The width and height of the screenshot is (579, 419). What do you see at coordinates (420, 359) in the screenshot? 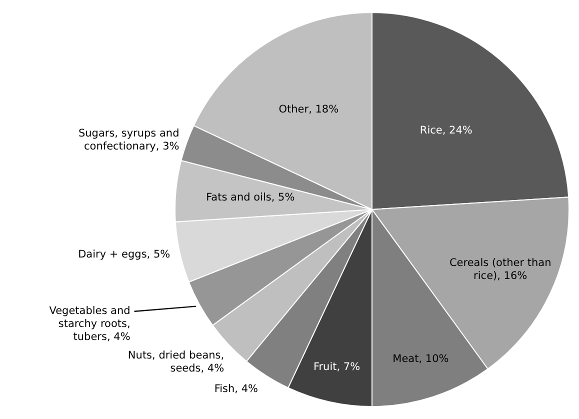
I see `slice-label: Meat, 10%` at bounding box center [420, 359].